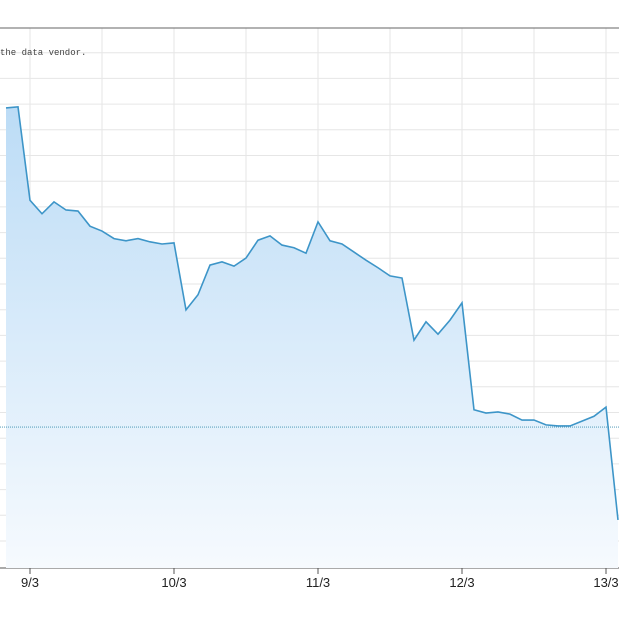 The height and width of the screenshot is (619, 619). Describe the element at coordinates (461, 582) in the screenshot. I see `x-tick-label: 12/3` at that location.